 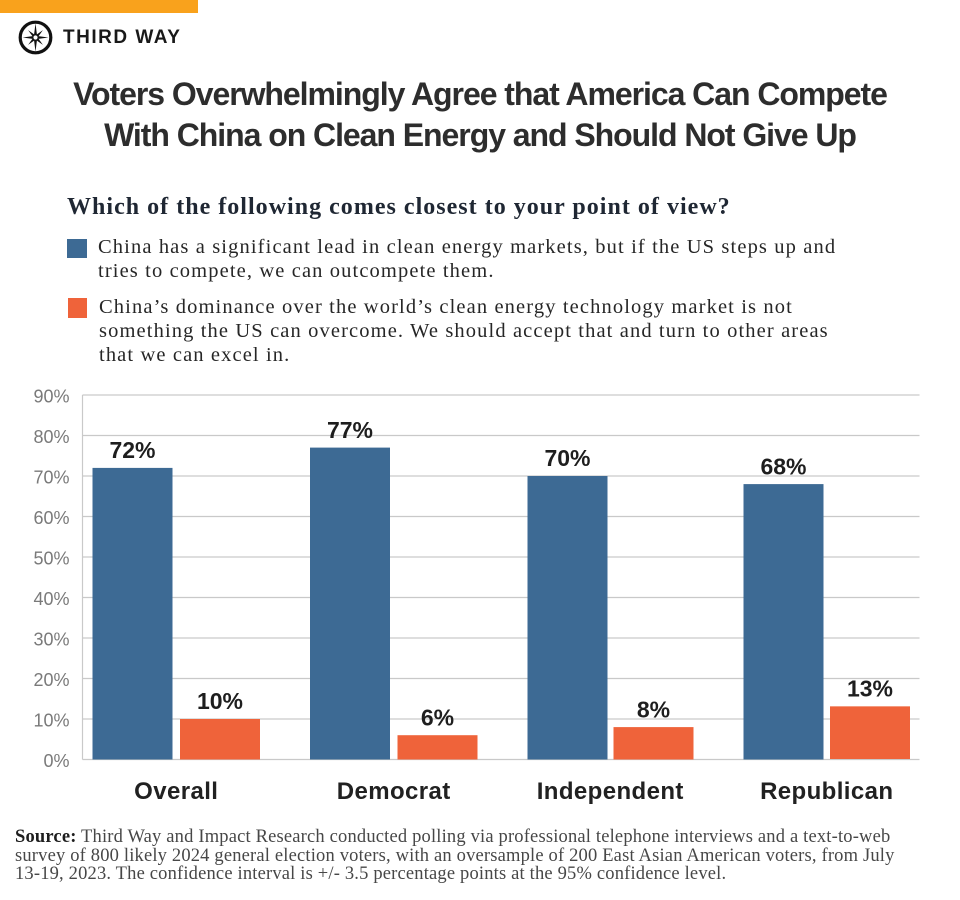 What do you see at coordinates (51, 397) in the screenshot?
I see `svg-text: 90%` at bounding box center [51, 397].